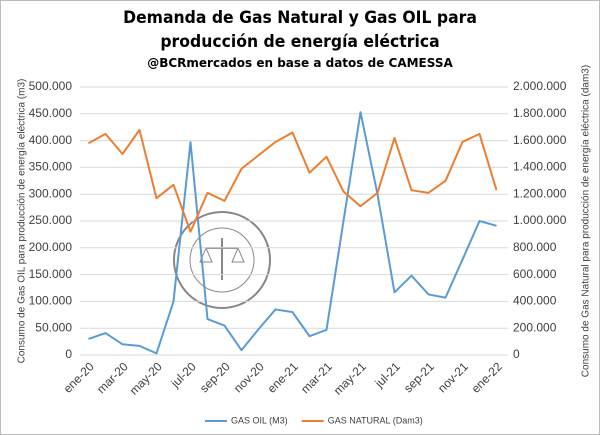  I want to click on y-tick-label: 200.000, so click(51, 247).